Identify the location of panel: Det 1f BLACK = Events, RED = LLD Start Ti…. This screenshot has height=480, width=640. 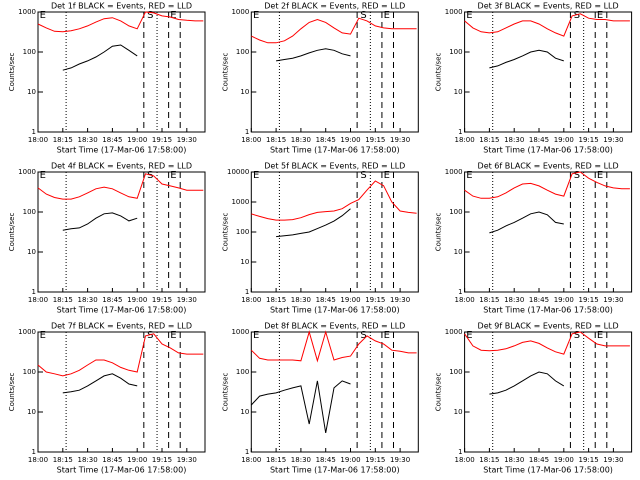
(107, 78).